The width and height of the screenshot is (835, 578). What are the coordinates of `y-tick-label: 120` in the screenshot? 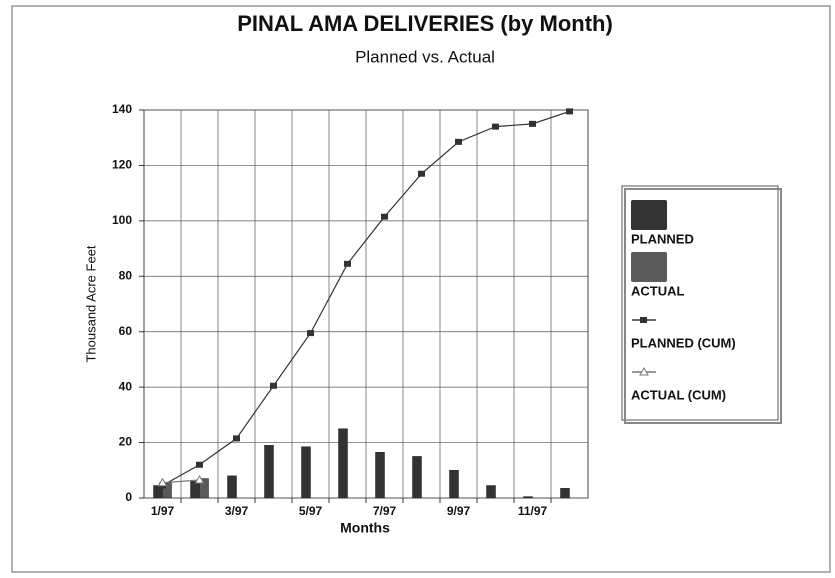 It's located at (122, 165).